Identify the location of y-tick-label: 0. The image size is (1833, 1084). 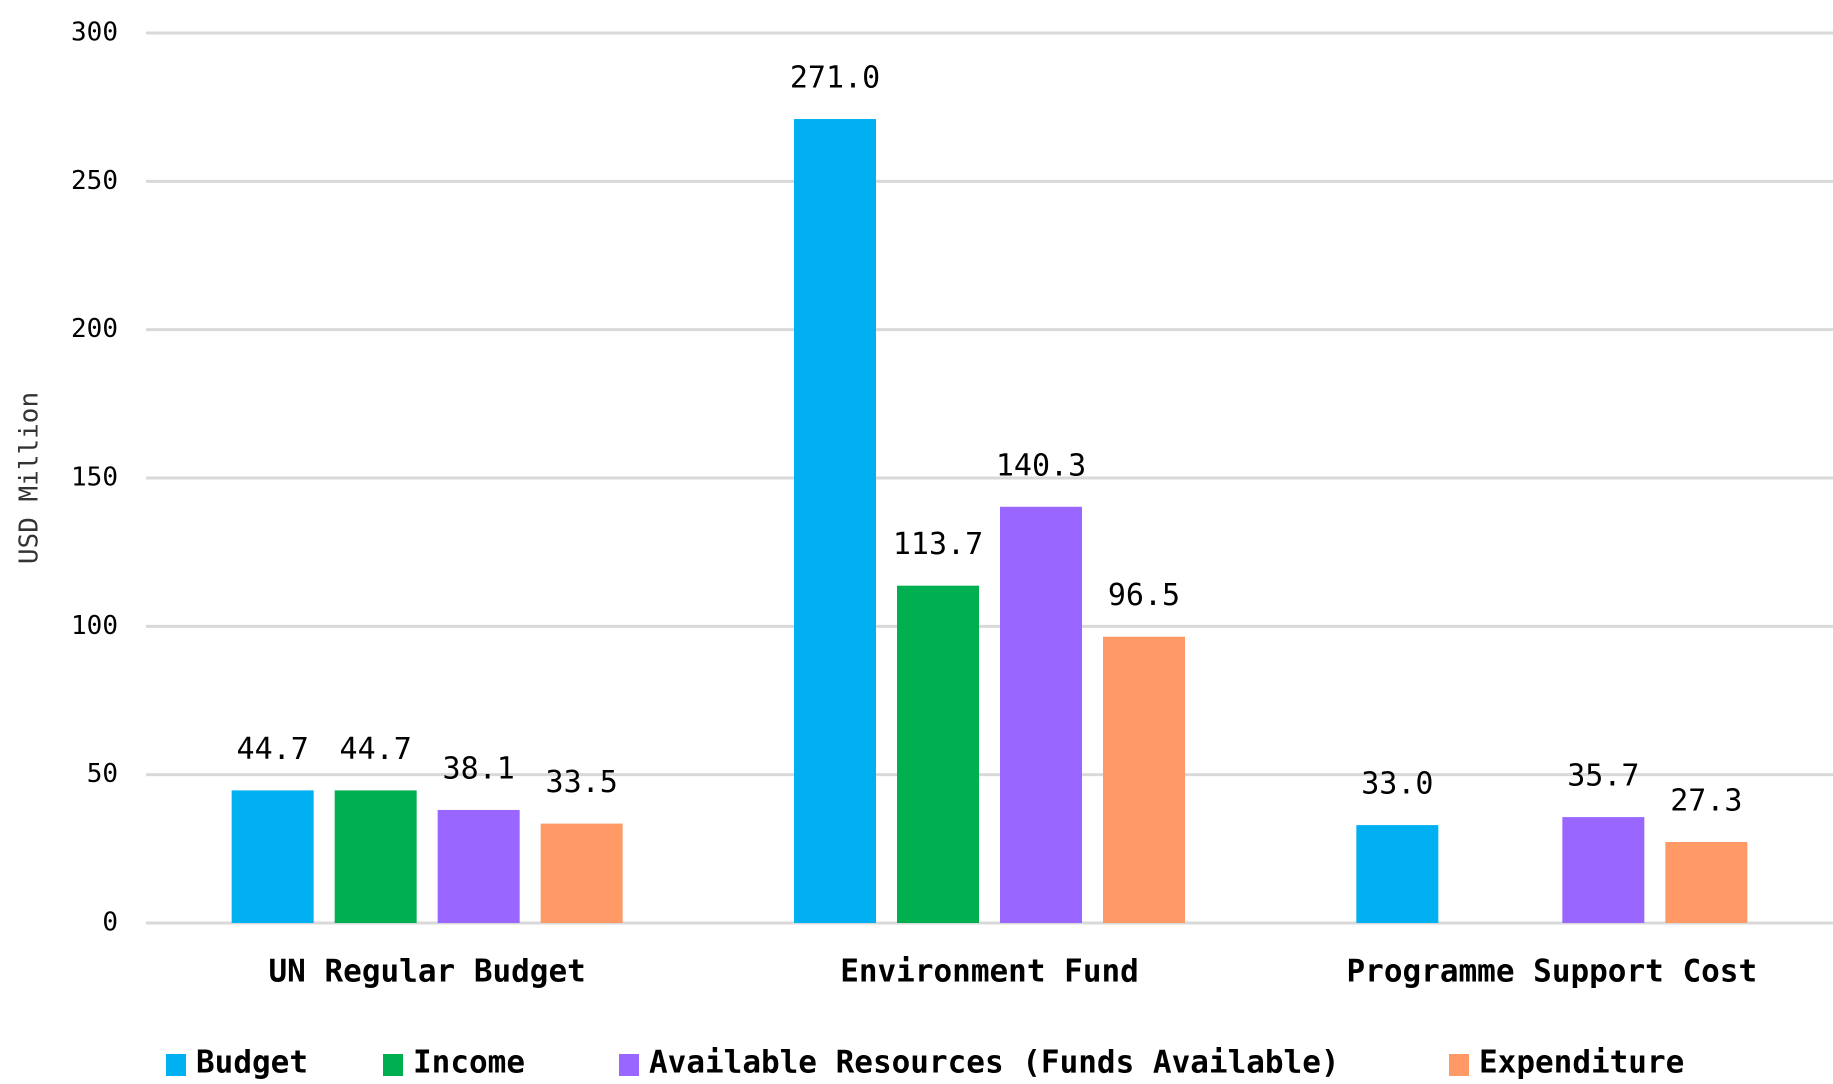
(110, 923).